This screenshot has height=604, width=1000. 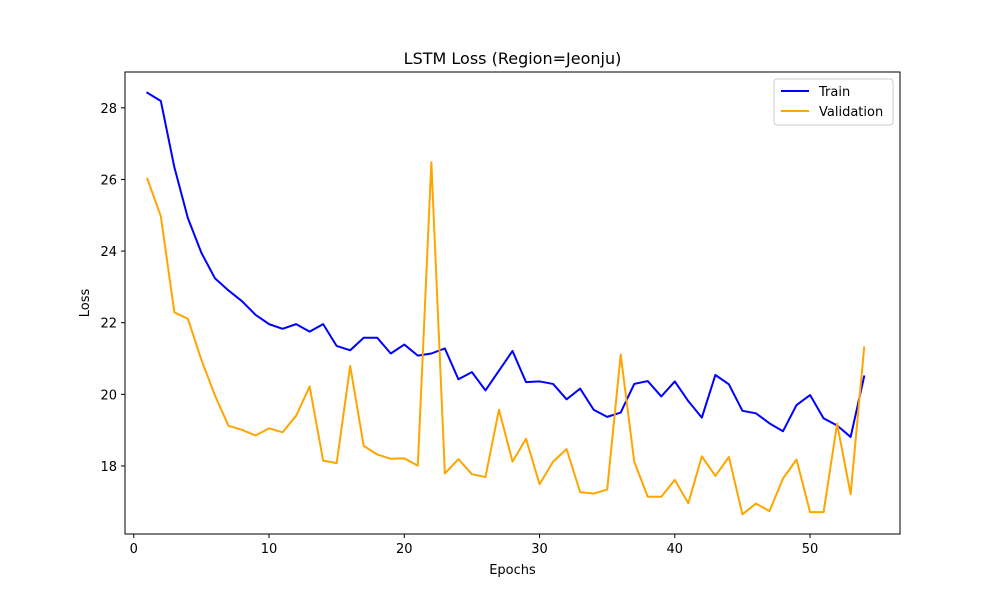 What do you see at coordinates (834, 92) in the screenshot?
I see `legend-train-label: Train` at bounding box center [834, 92].